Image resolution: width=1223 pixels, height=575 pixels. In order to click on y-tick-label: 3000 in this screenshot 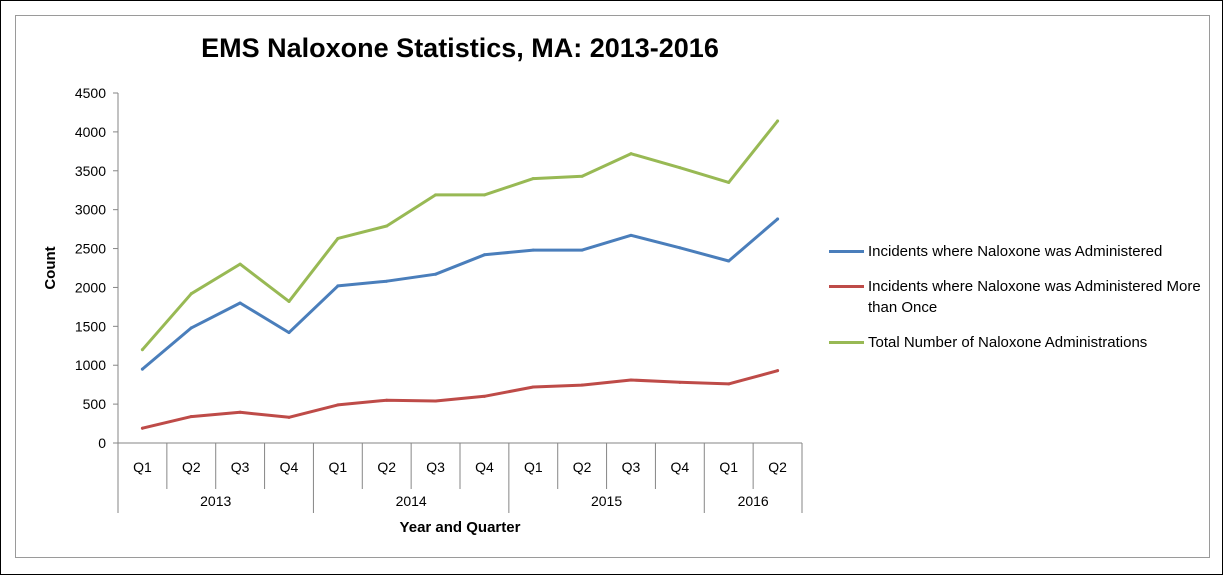, I will do `click(90, 210)`.